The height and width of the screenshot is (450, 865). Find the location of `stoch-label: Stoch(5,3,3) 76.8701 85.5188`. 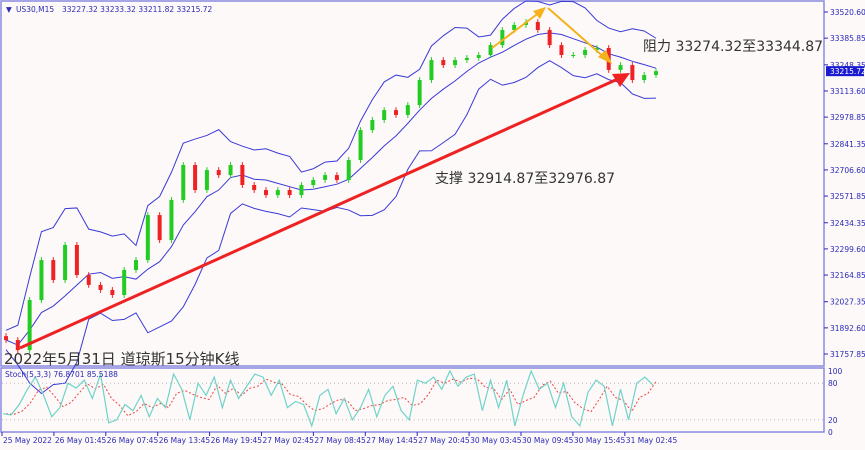

stoch-label: Stoch(5,3,3) 76.8701 85.5188 is located at coordinates (61, 374).